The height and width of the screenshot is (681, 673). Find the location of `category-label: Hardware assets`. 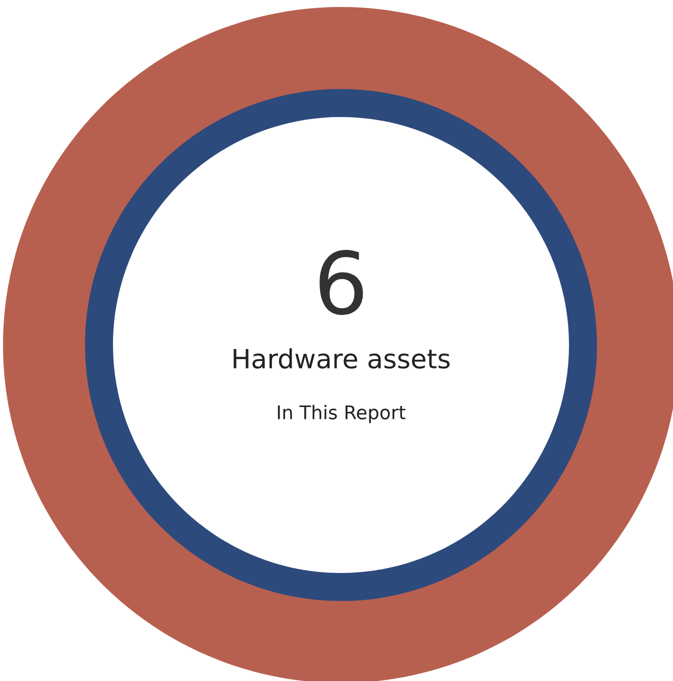

category-label: Hardware assets is located at coordinates (342, 358).